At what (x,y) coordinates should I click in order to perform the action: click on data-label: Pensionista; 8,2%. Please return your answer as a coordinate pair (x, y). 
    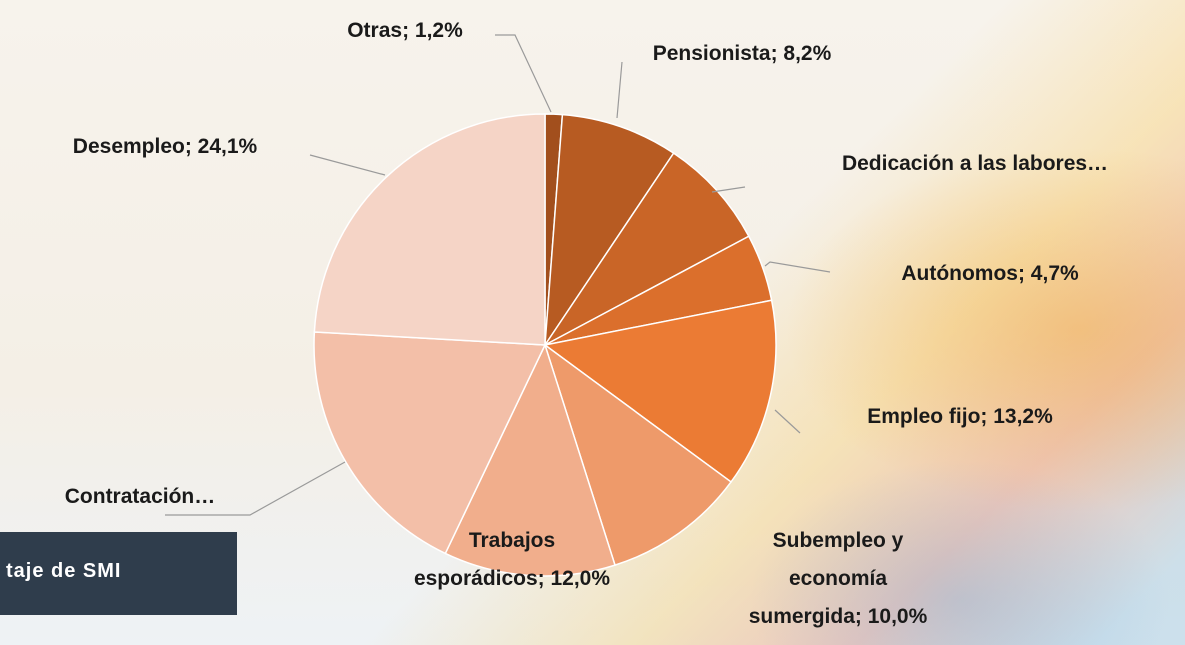
    Looking at the image, I should click on (742, 53).